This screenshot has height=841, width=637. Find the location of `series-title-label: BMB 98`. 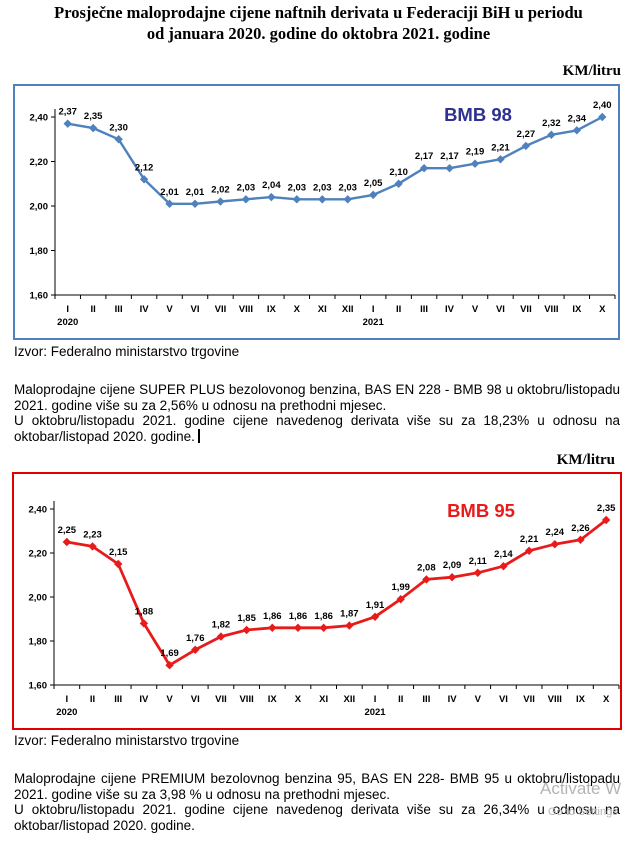

series-title-label: BMB 98 is located at coordinates (478, 114).